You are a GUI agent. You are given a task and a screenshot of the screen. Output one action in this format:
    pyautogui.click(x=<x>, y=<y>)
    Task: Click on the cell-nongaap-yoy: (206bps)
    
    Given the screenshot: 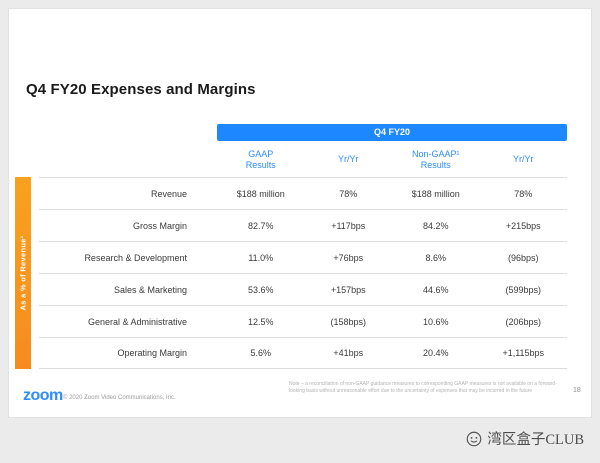 What is the action you would take?
    pyautogui.click(x=523, y=321)
    